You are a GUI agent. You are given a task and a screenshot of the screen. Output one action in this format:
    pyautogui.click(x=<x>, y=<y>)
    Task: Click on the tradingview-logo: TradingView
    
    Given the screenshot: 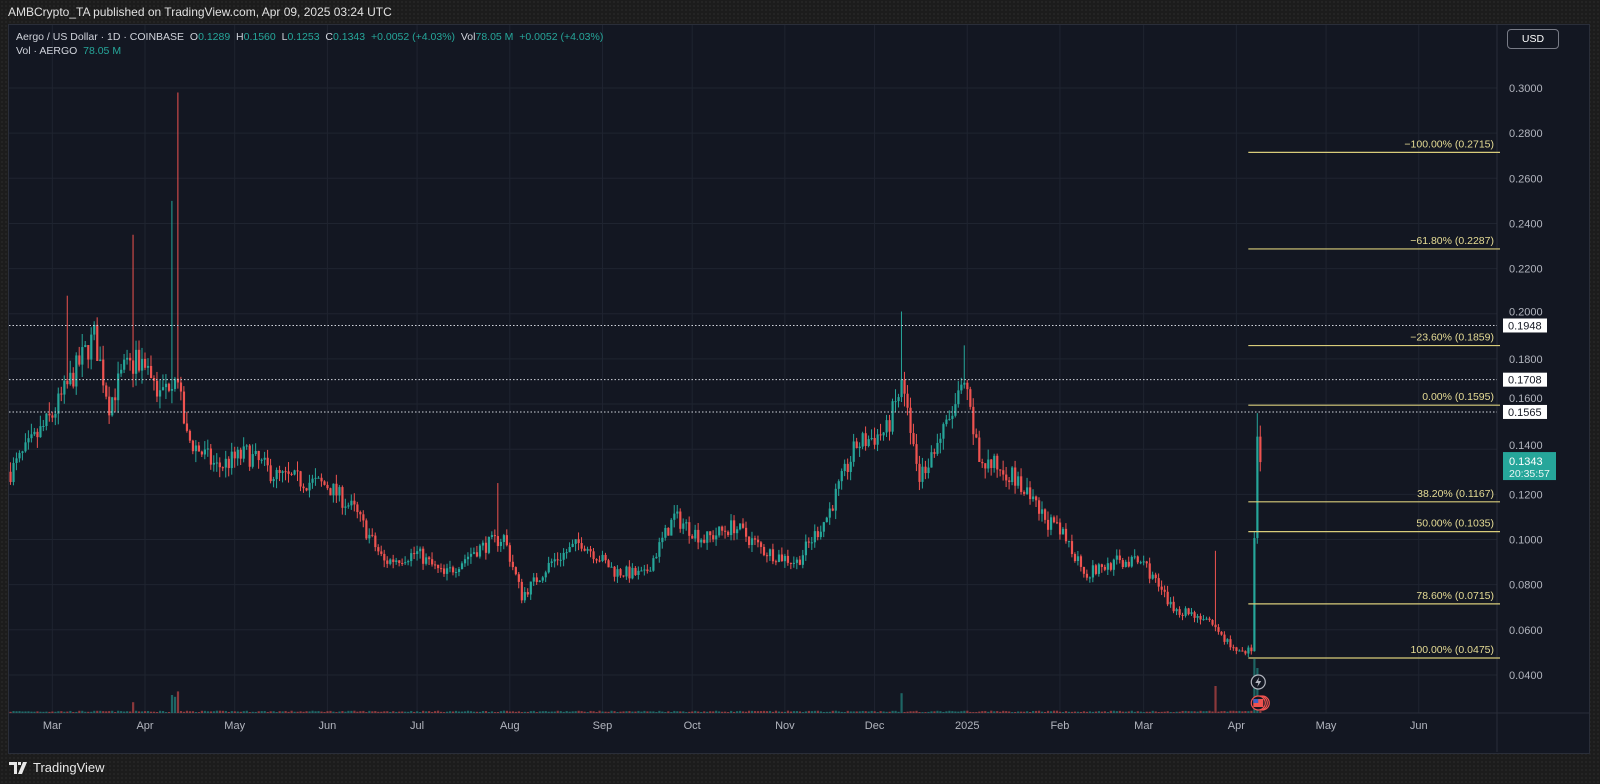 What is the action you would take?
    pyautogui.click(x=57, y=767)
    